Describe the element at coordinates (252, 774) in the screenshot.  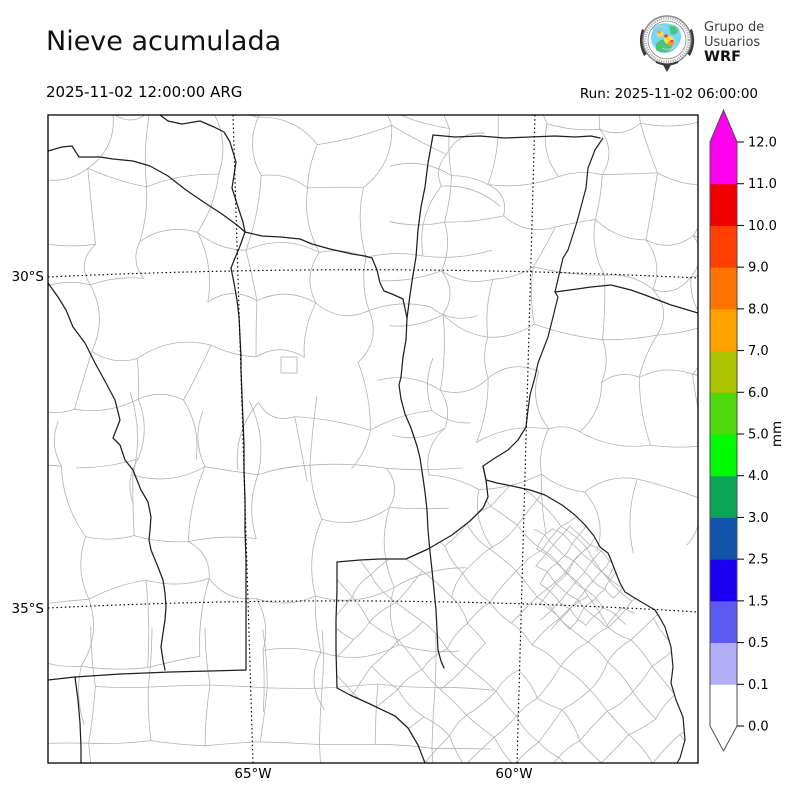
I see `longitude-tick-label: 65°W` at that location.